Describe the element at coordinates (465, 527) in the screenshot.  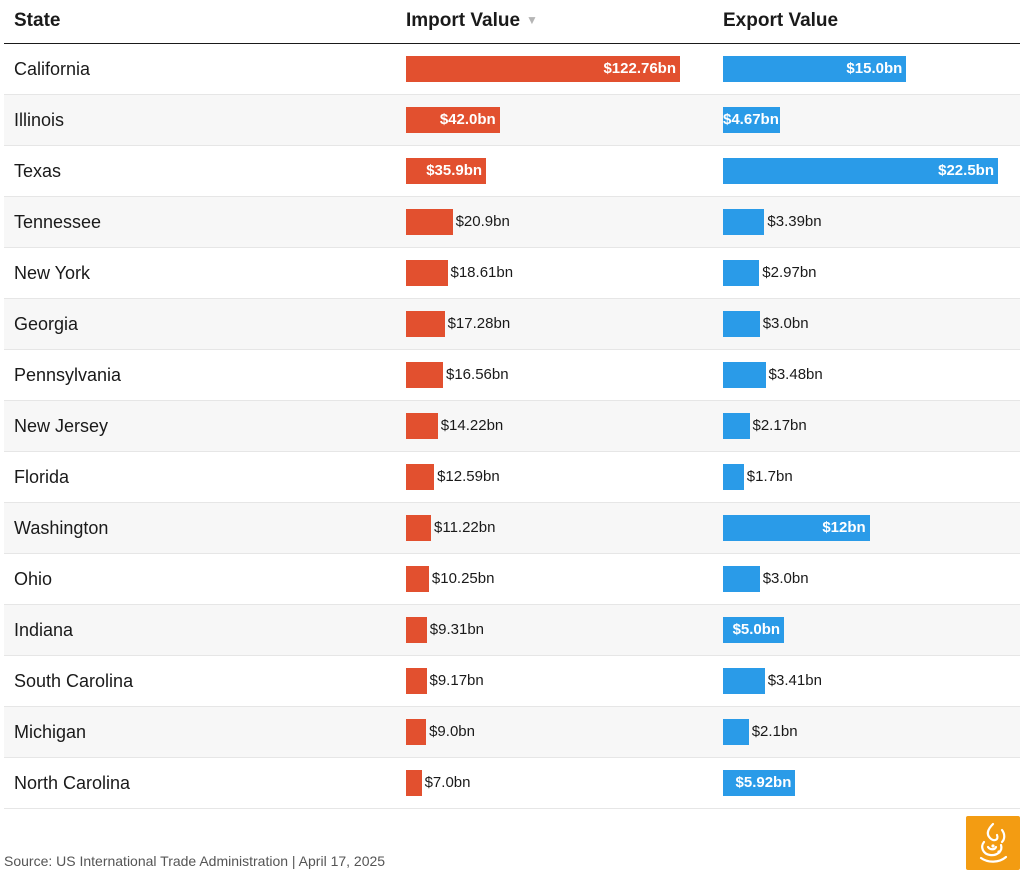
I see `import-value-label: $11.22bn` at that location.